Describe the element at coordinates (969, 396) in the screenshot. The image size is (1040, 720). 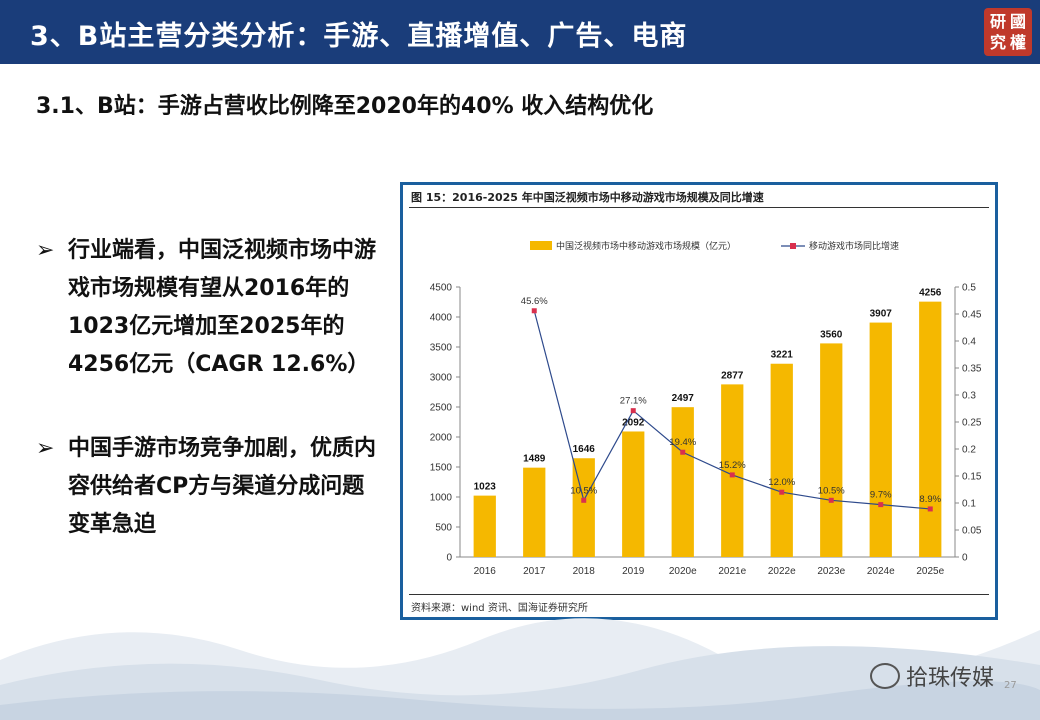
I see `y-right-tick-label: 0.3` at that location.